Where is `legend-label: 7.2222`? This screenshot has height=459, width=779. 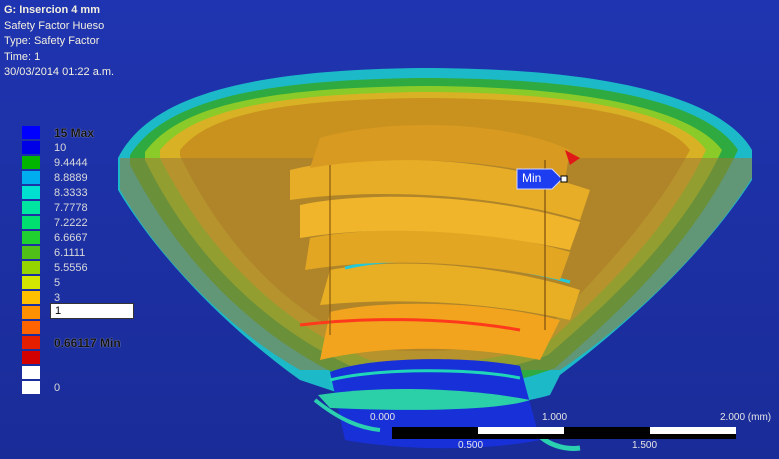 legend-label: 7.2222 is located at coordinates (71, 222).